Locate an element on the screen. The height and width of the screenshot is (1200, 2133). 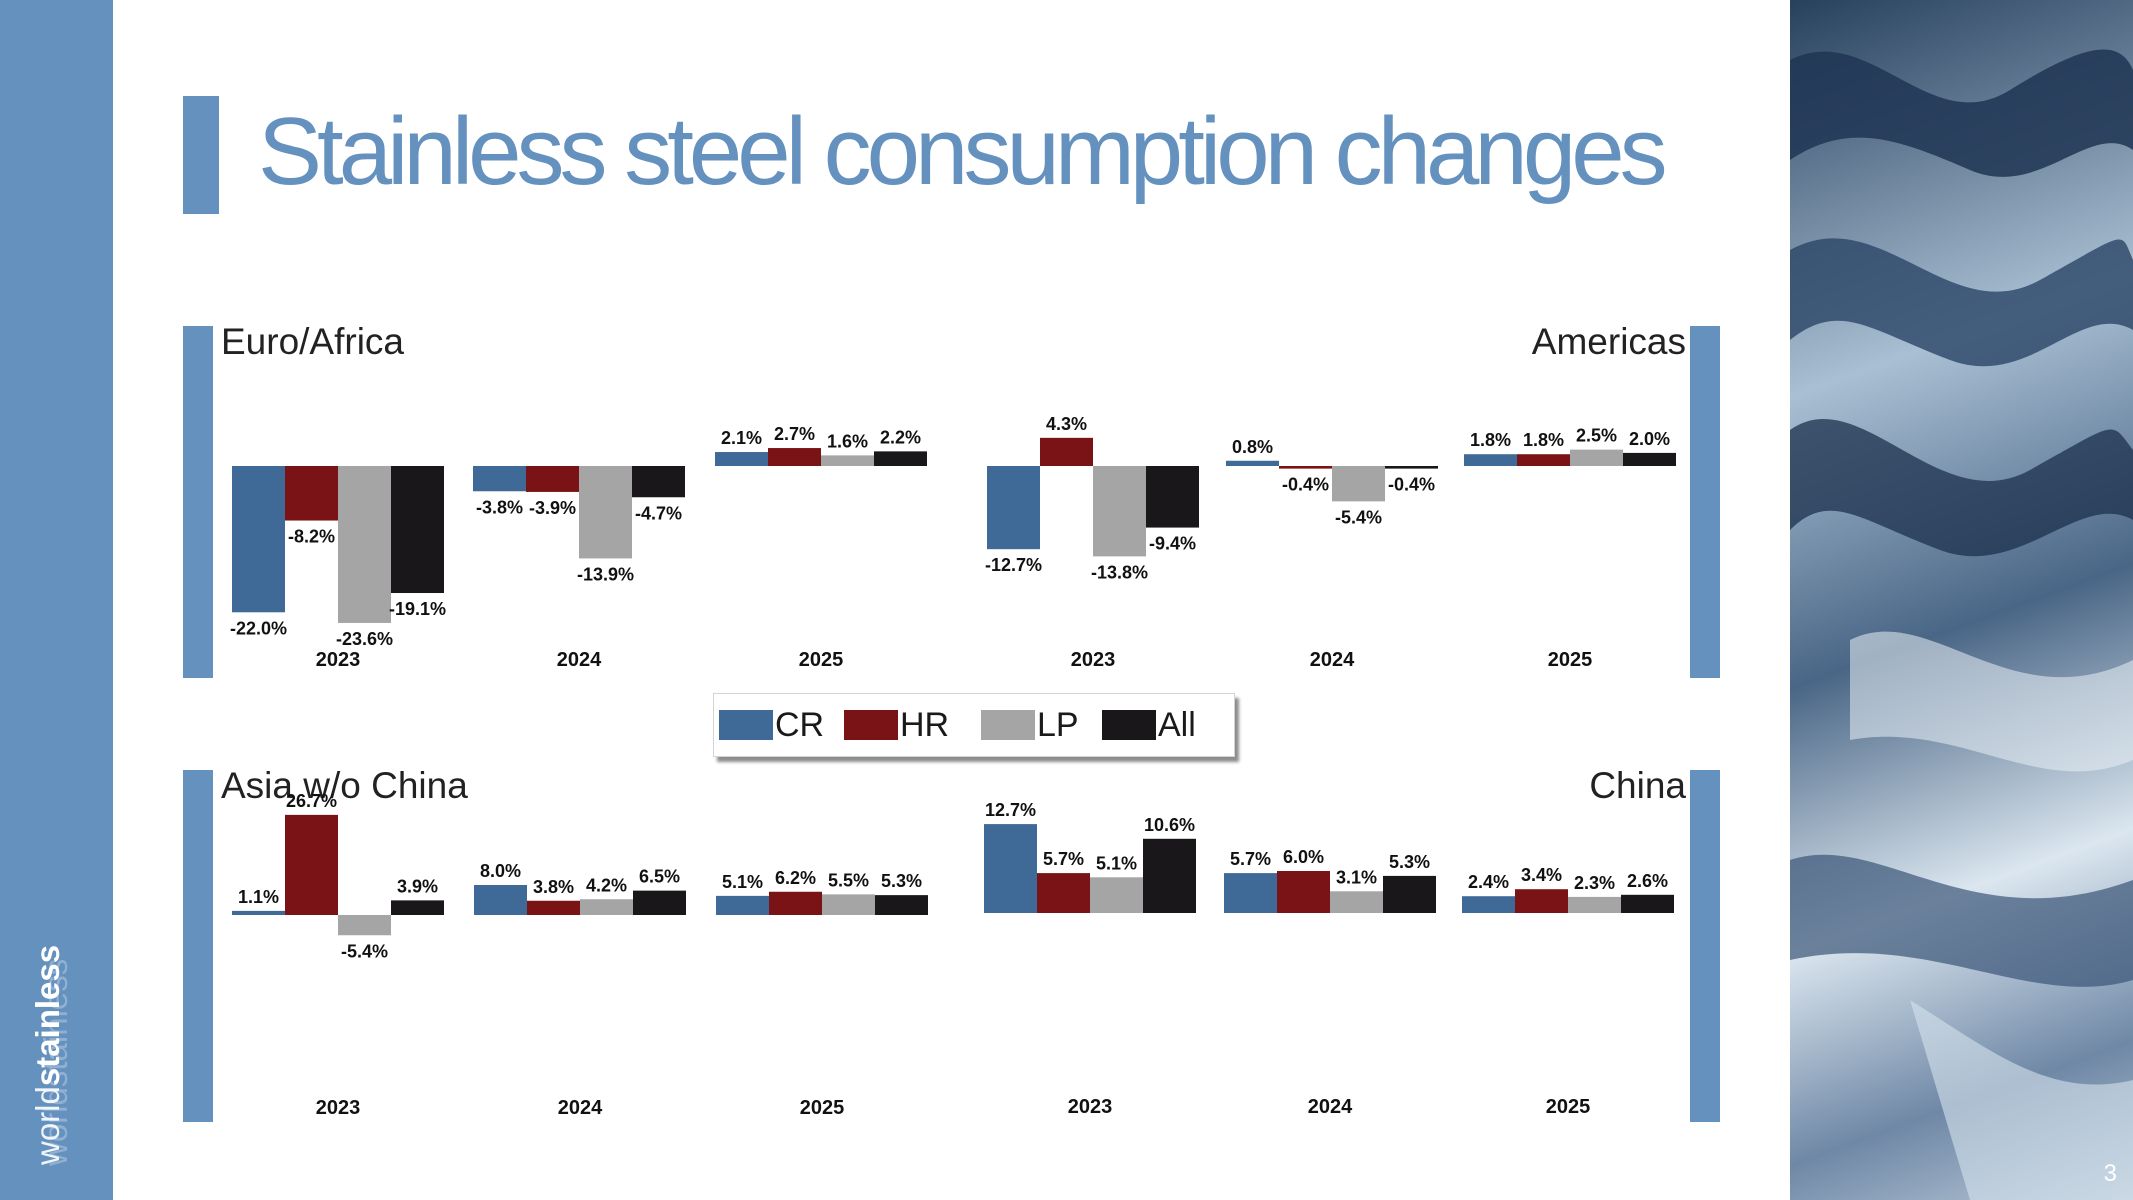
data-label: -12.7% is located at coordinates (1013, 565).